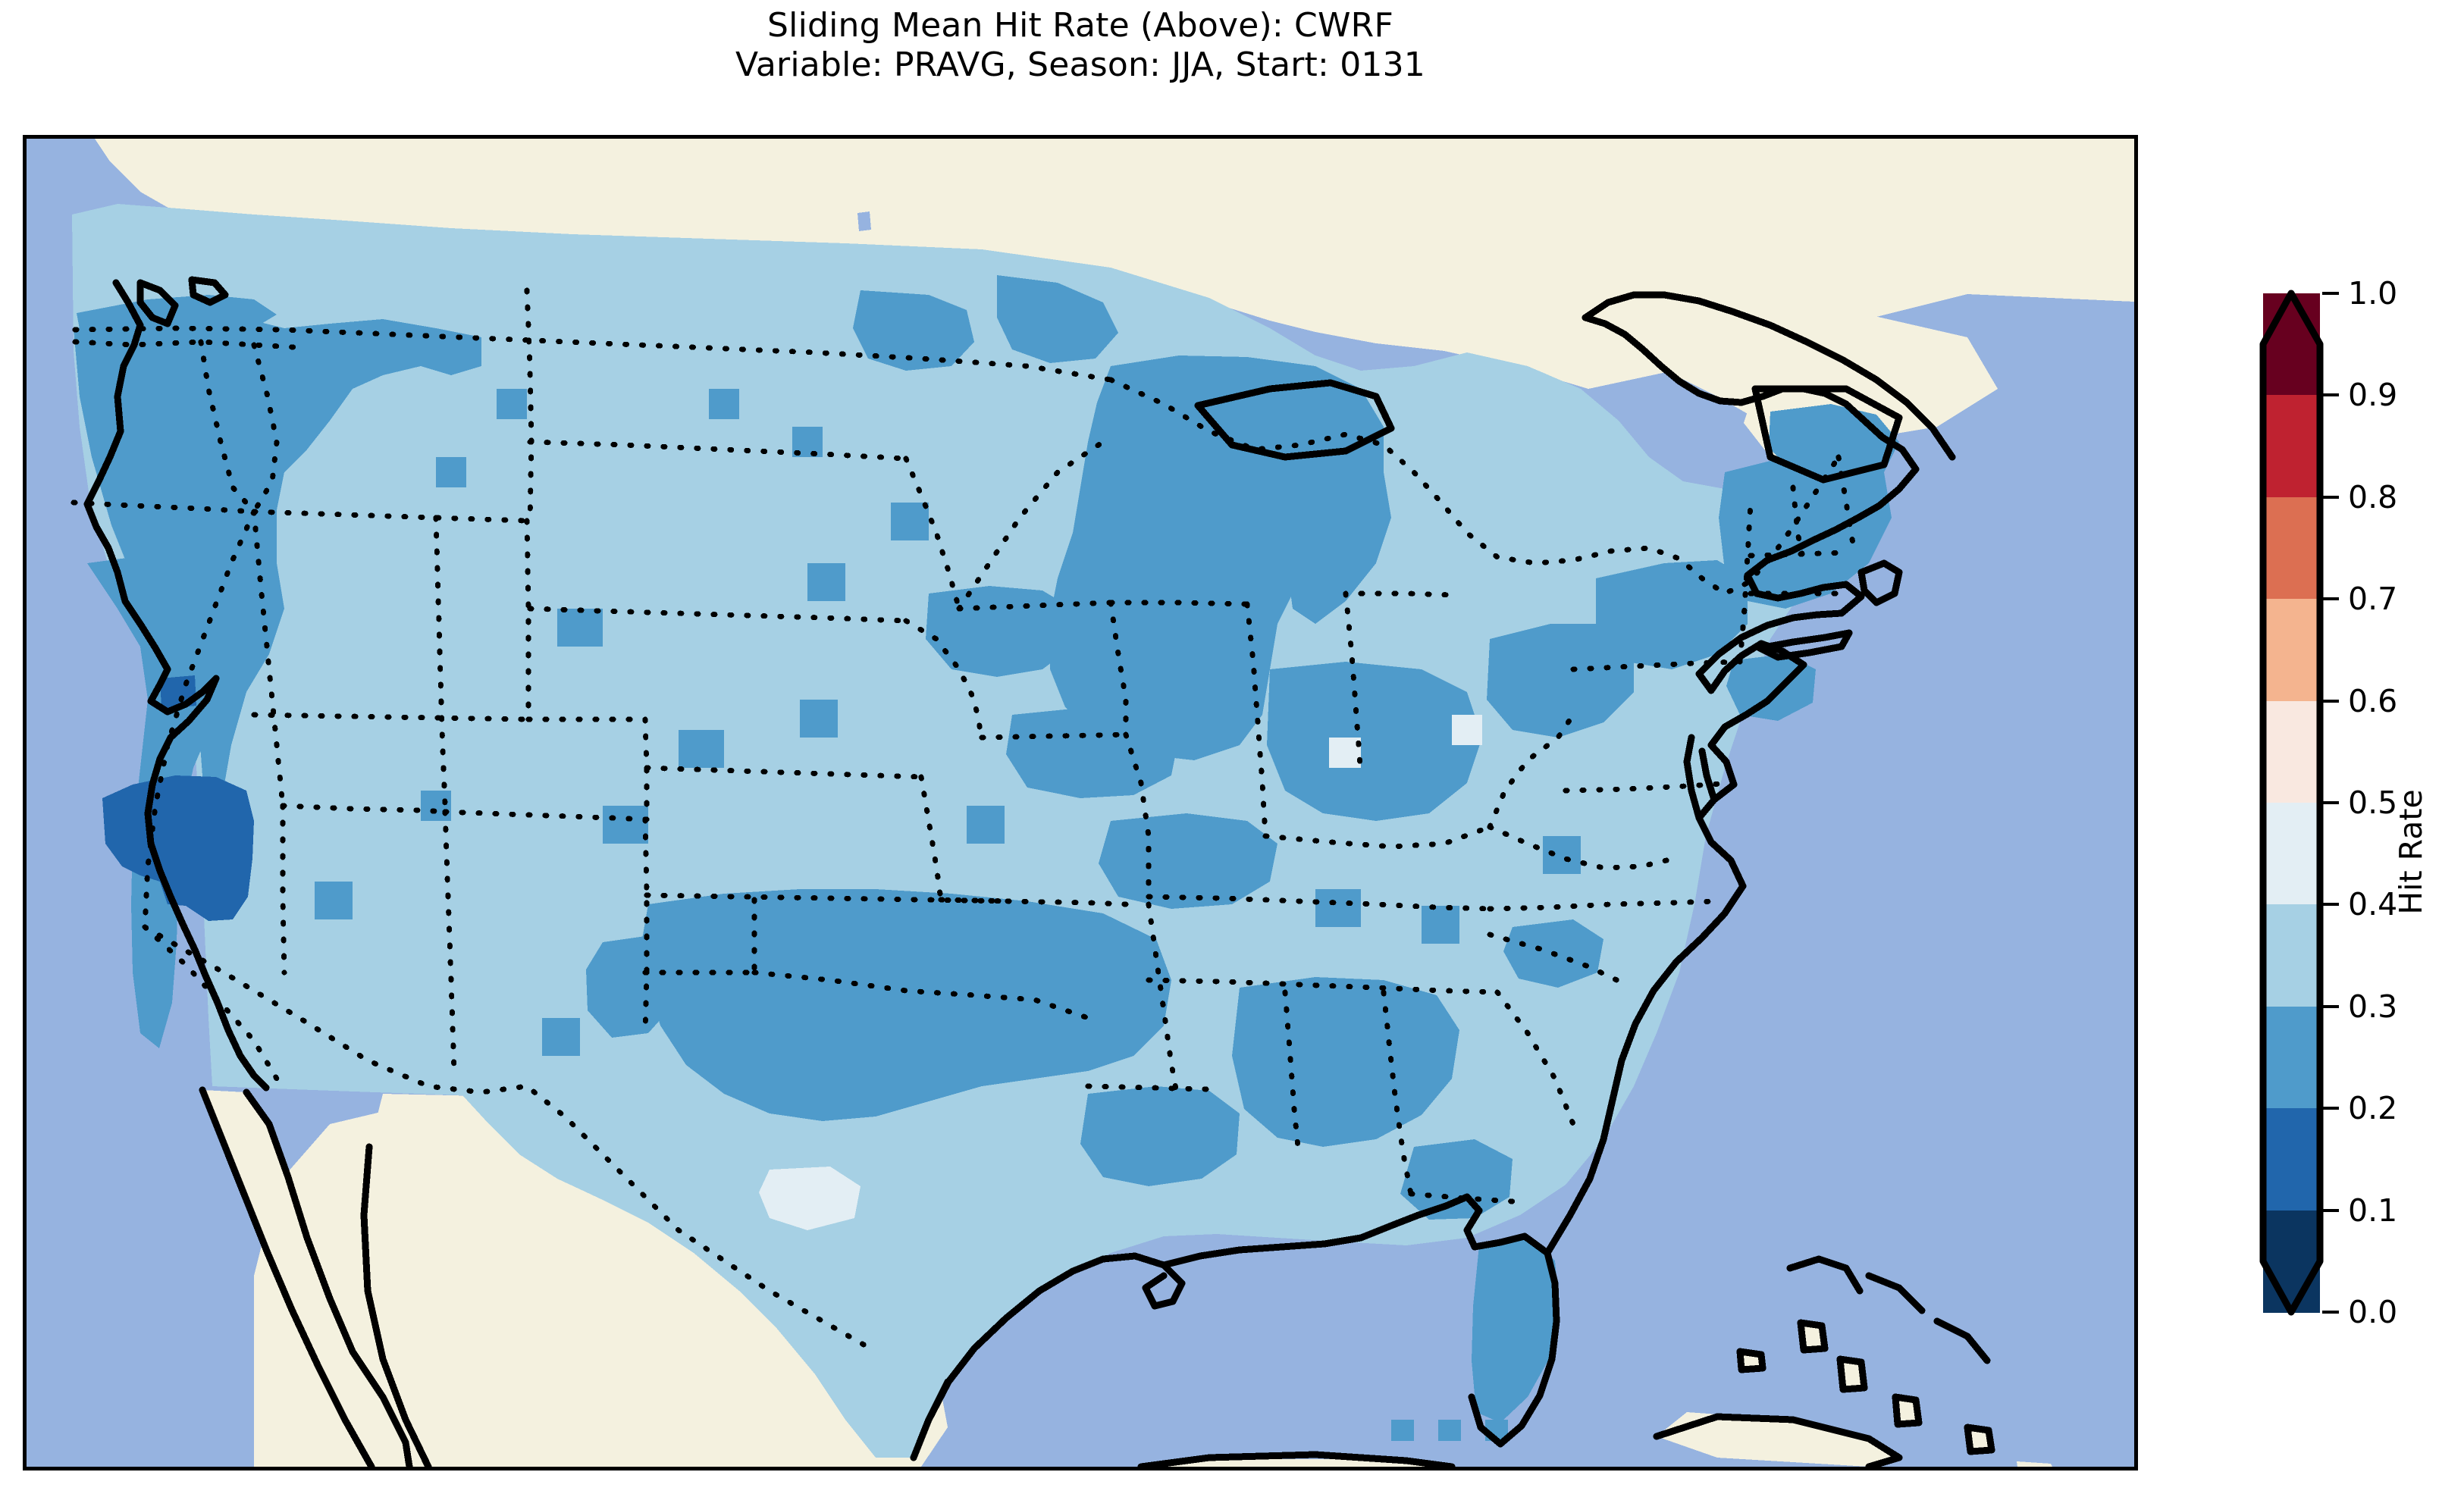 The height and width of the screenshot is (1494, 2464). What do you see at coordinates (2373, 599) in the screenshot?
I see `colorbar-tick-label: 0.7` at bounding box center [2373, 599].